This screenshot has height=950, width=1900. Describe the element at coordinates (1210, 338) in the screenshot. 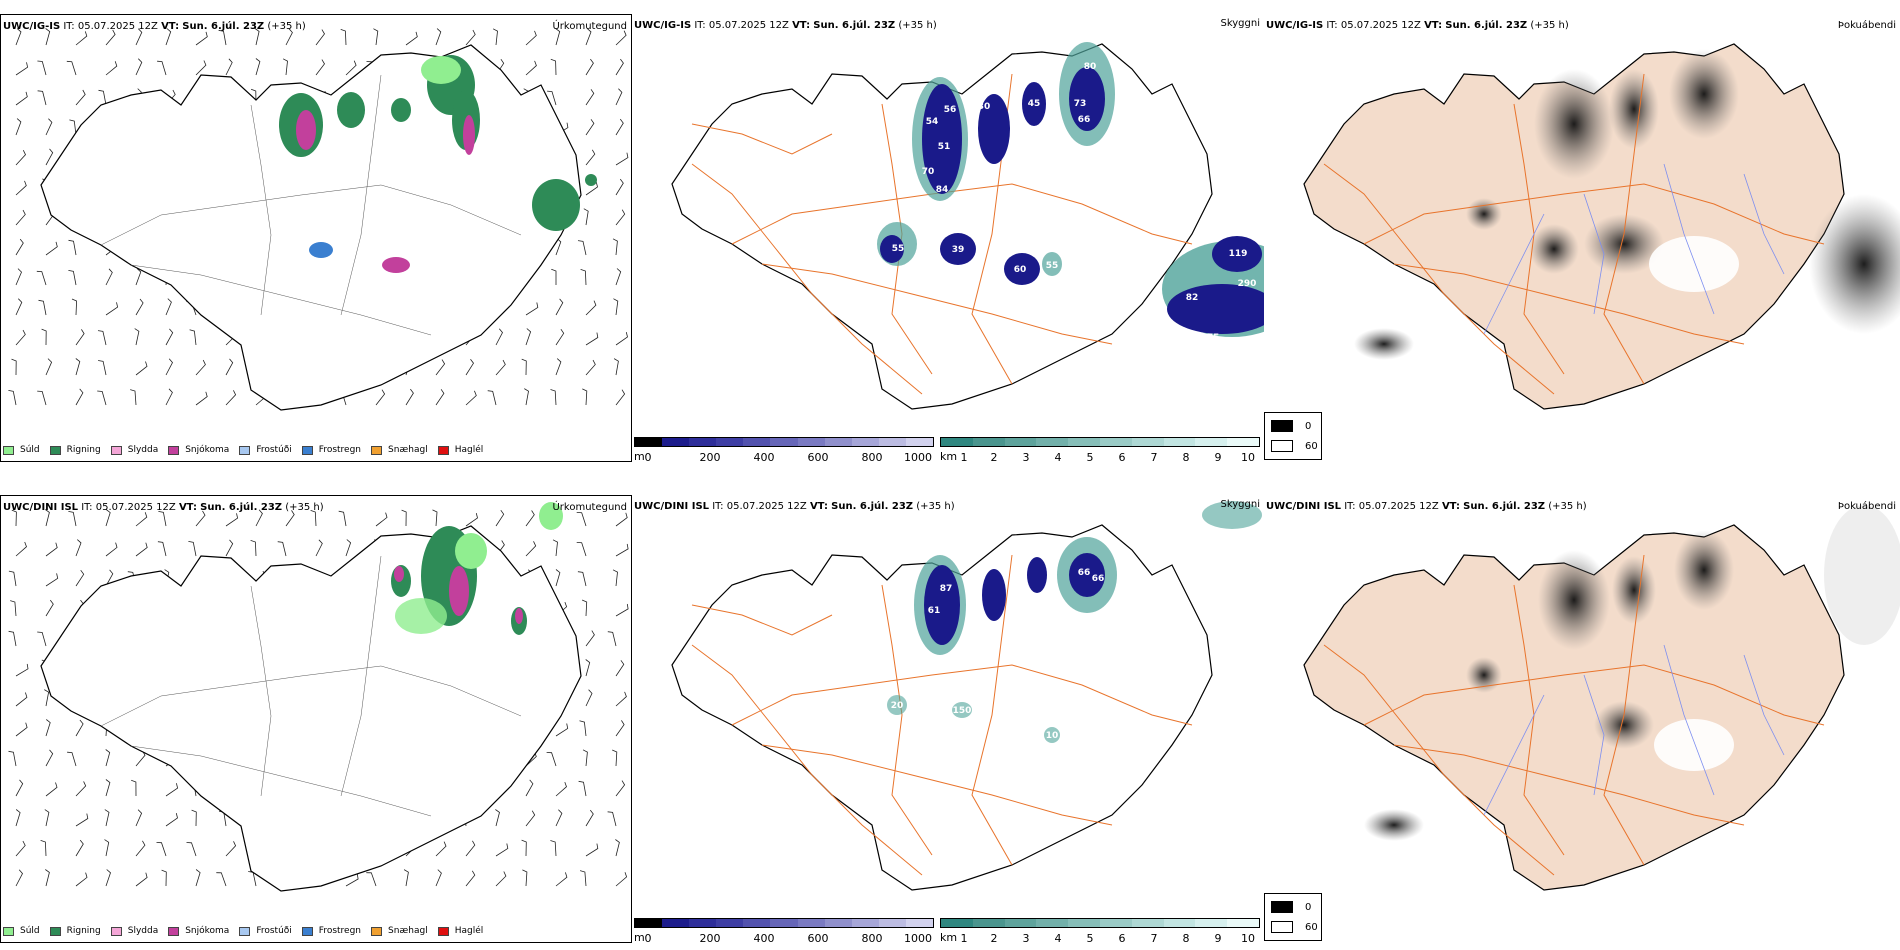

I see `cloud-label: 375` at that location.